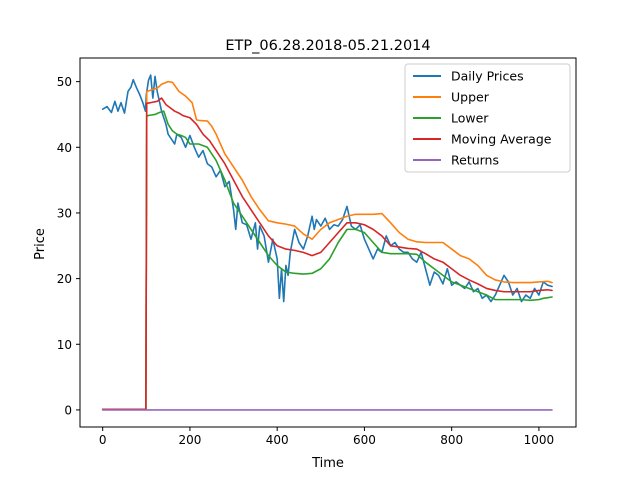  I want to click on y-axis-label: Price, so click(40, 244).